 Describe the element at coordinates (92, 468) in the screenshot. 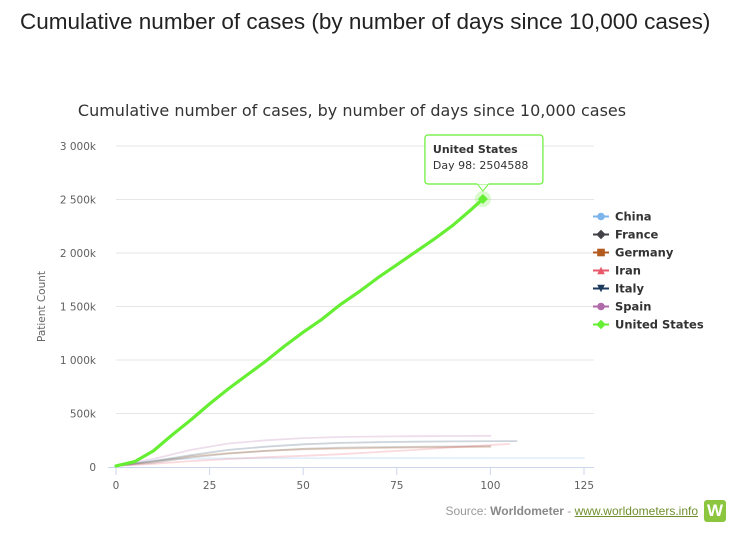

I see `y-tick-label: 0` at that location.